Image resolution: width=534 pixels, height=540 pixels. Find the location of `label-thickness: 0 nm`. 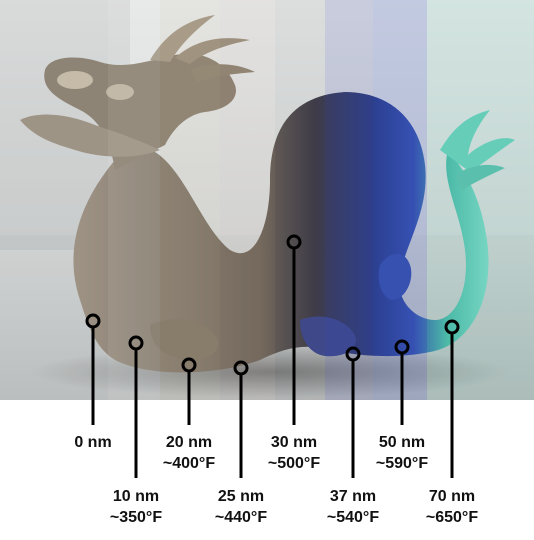

label-thickness: 0 nm is located at coordinates (93, 442).